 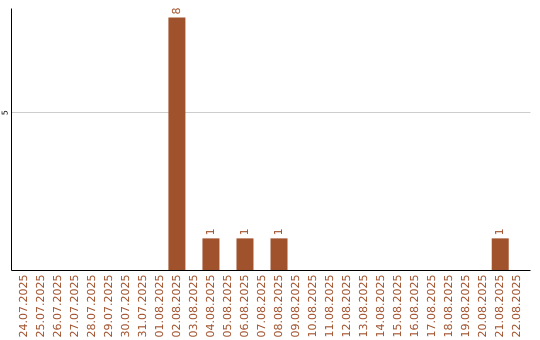 I want to click on x-tick-label: 09.08.2025, so click(x=295, y=306).